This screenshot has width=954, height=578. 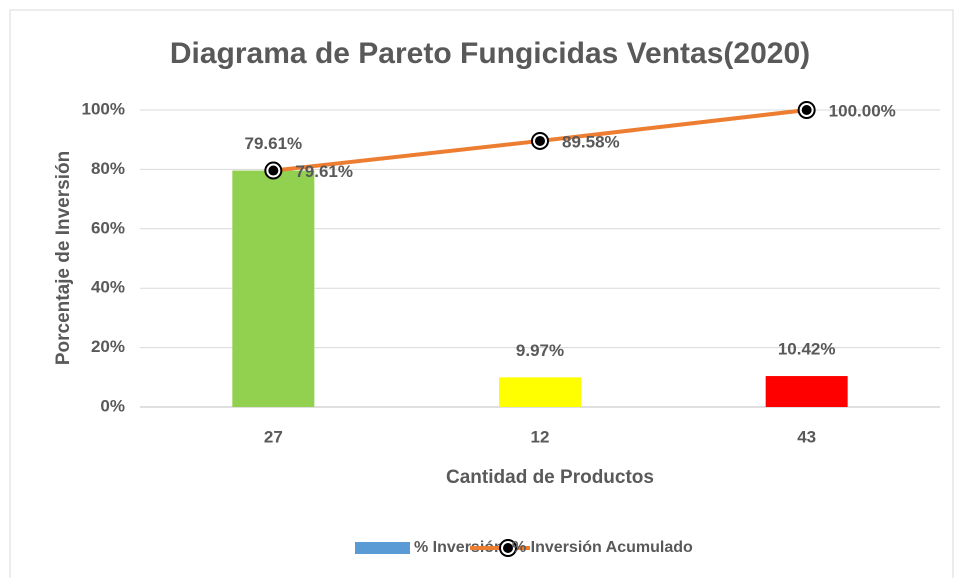 What do you see at coordinates (591, 141) in the screenshot?
I see `line-value-label: 89.58%` at bounding box center [591, 141].